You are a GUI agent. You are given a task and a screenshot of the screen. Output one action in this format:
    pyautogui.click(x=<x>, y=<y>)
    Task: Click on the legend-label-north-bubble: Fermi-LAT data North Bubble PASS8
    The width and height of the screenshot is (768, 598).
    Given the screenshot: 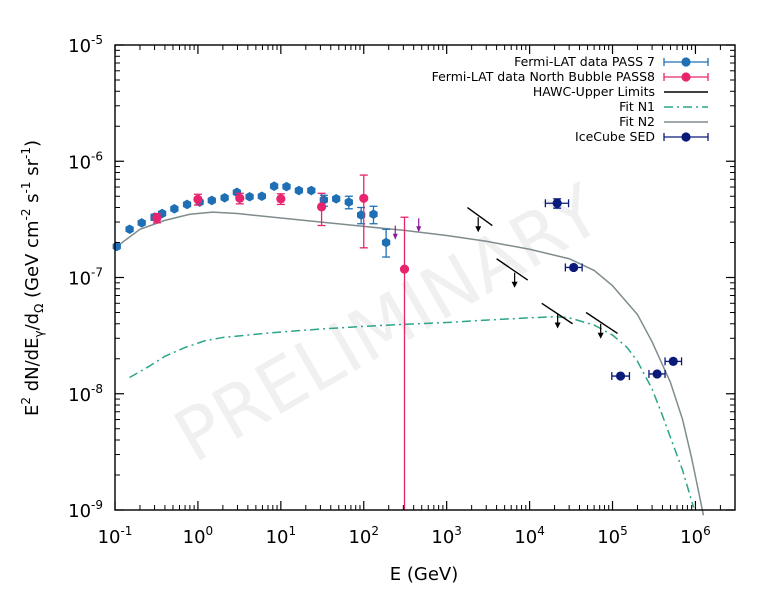 What is the action you would take?
    pyautogui.click(x=543, y=76)
    